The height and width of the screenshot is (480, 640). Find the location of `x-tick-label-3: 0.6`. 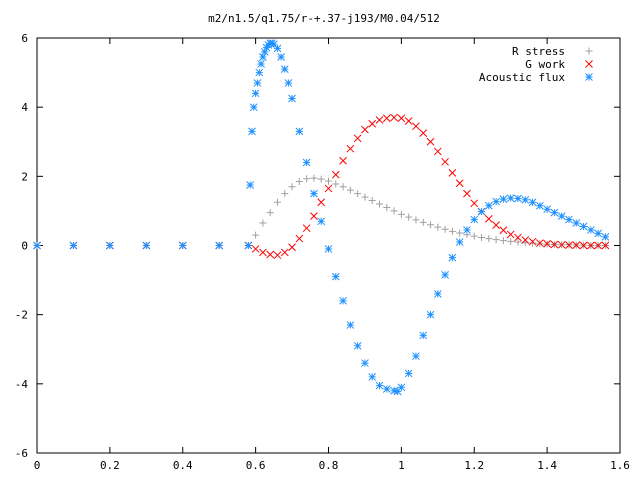

x-tick-label-3: 0.6 is located at coordinates (256, 465).